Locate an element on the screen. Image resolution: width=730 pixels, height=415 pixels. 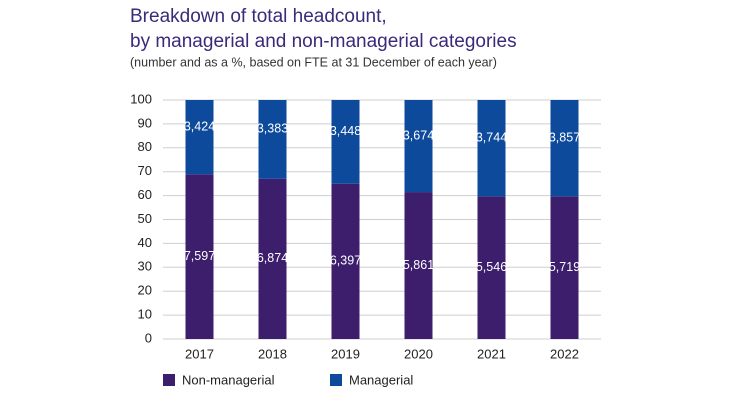
x-tick-label: 2019 is located at coordinates (345, 353).